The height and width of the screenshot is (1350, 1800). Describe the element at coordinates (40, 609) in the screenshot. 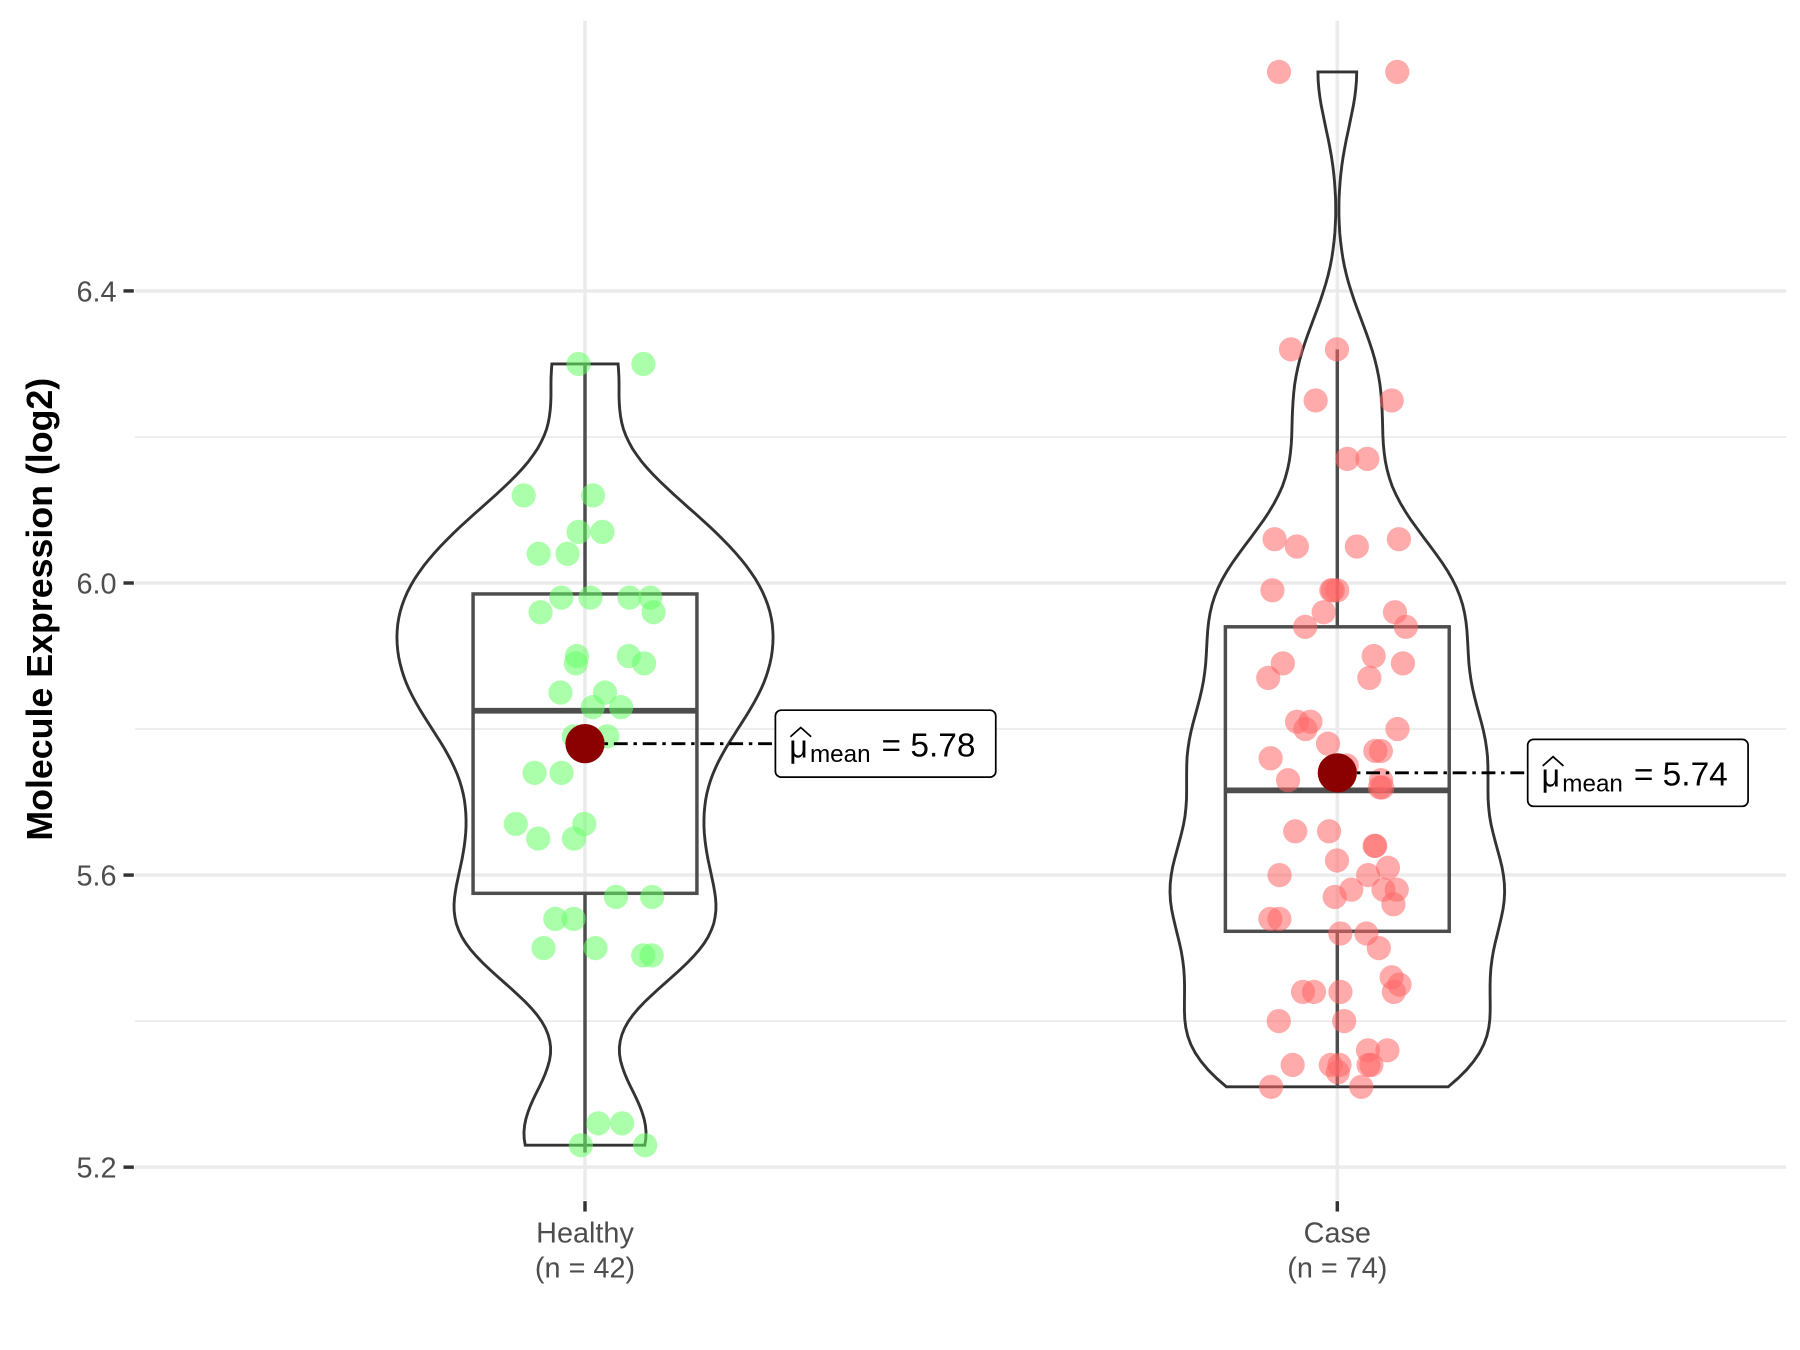

I see `y-axis-title: Molecule Expression (log2)` at that location.